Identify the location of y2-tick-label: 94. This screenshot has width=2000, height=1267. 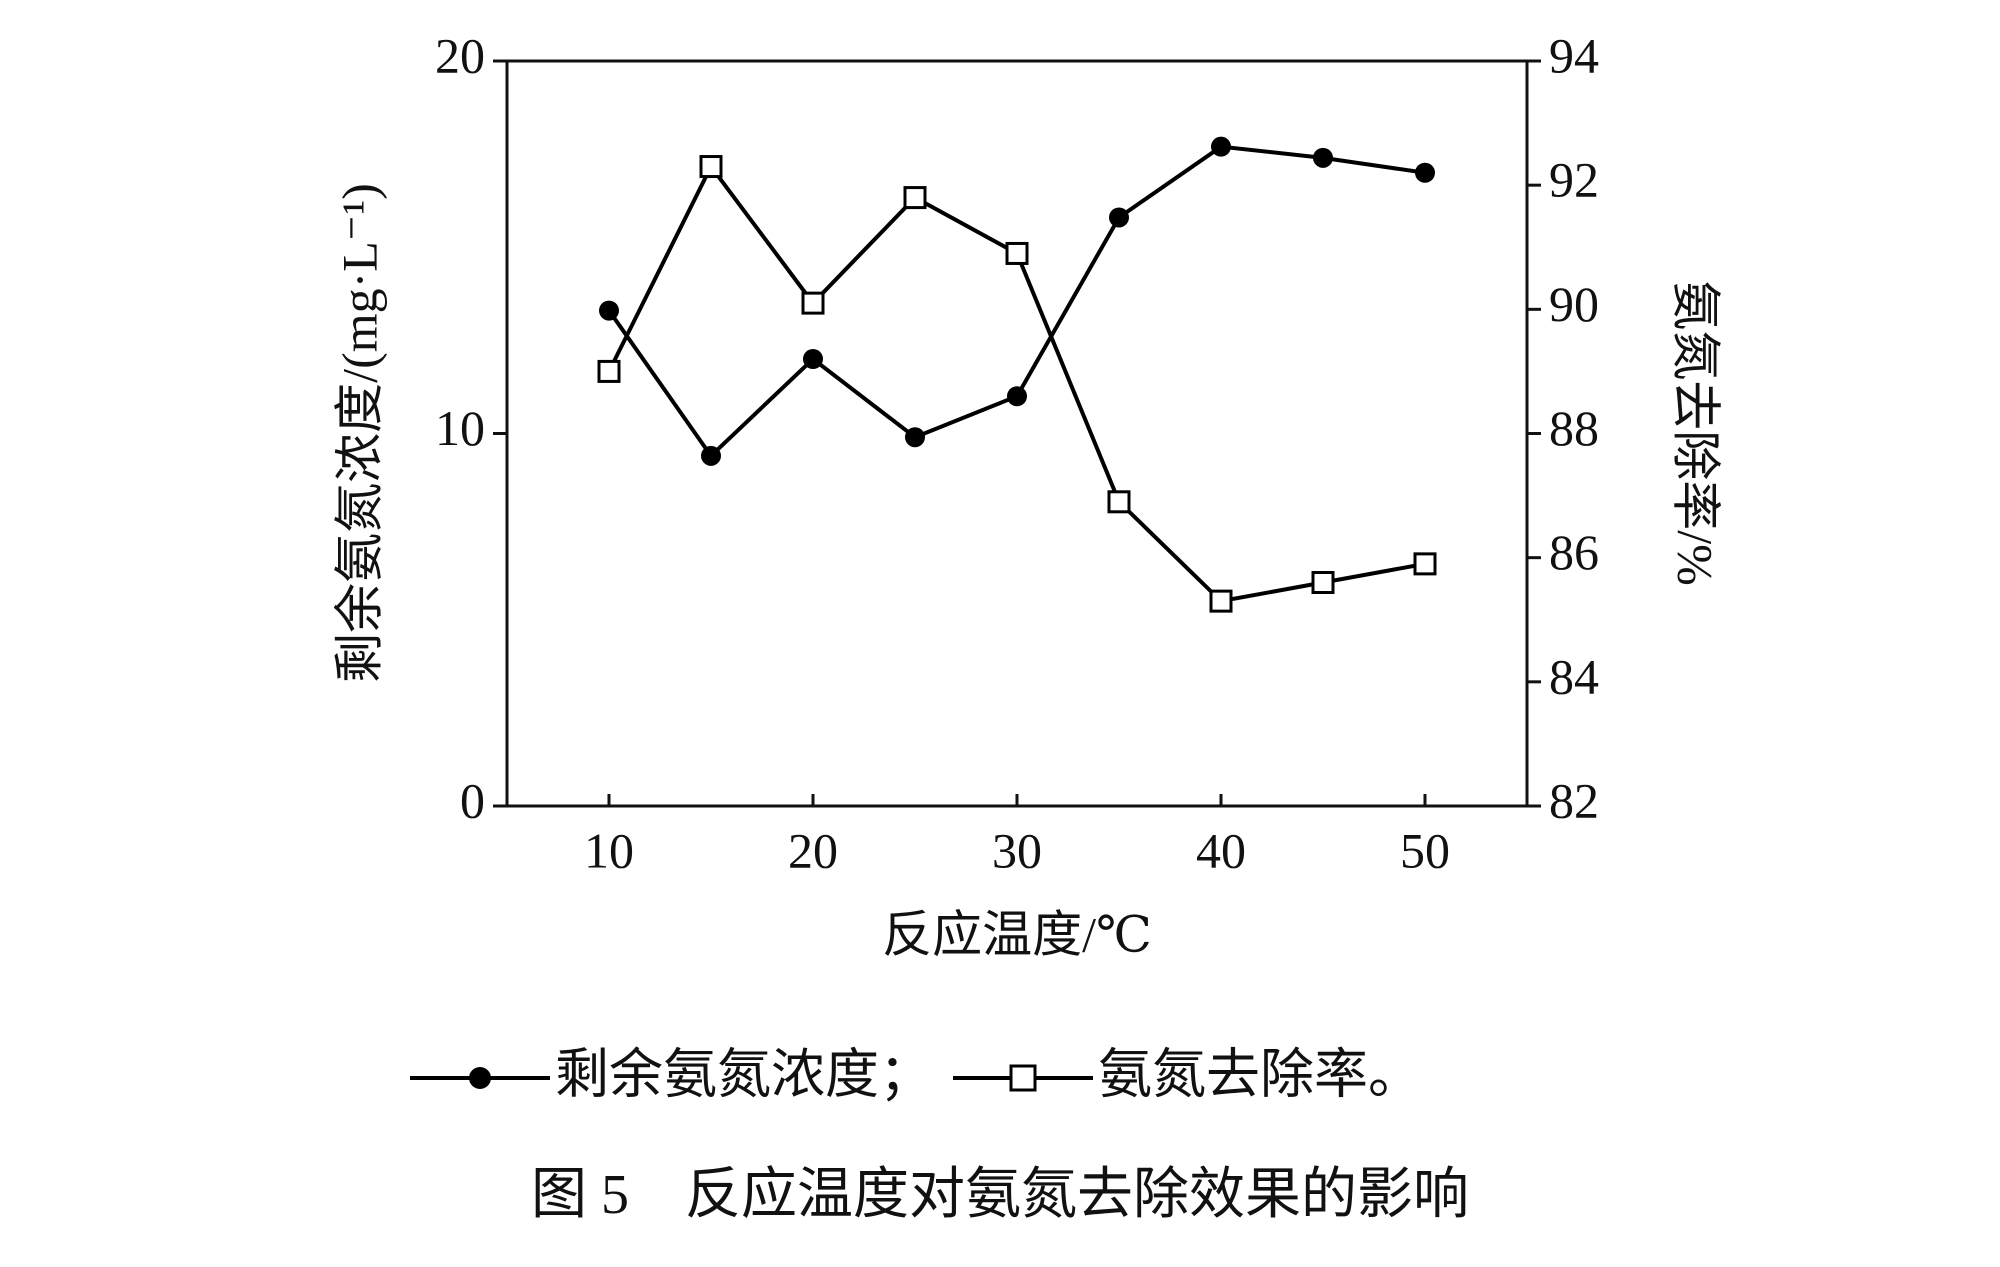
(1574, 55).